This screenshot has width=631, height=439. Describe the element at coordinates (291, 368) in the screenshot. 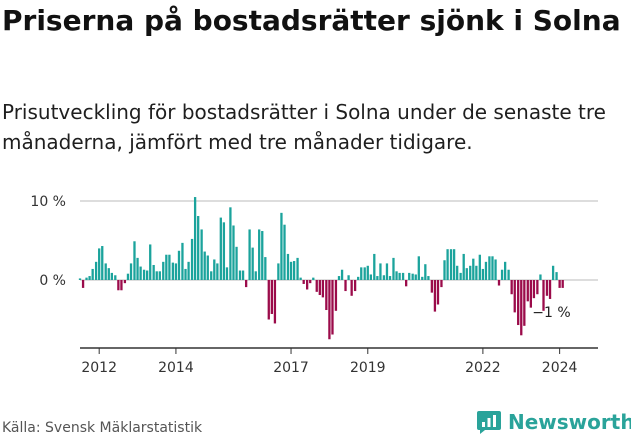

I see `x-tick-label: 2017` at that location.